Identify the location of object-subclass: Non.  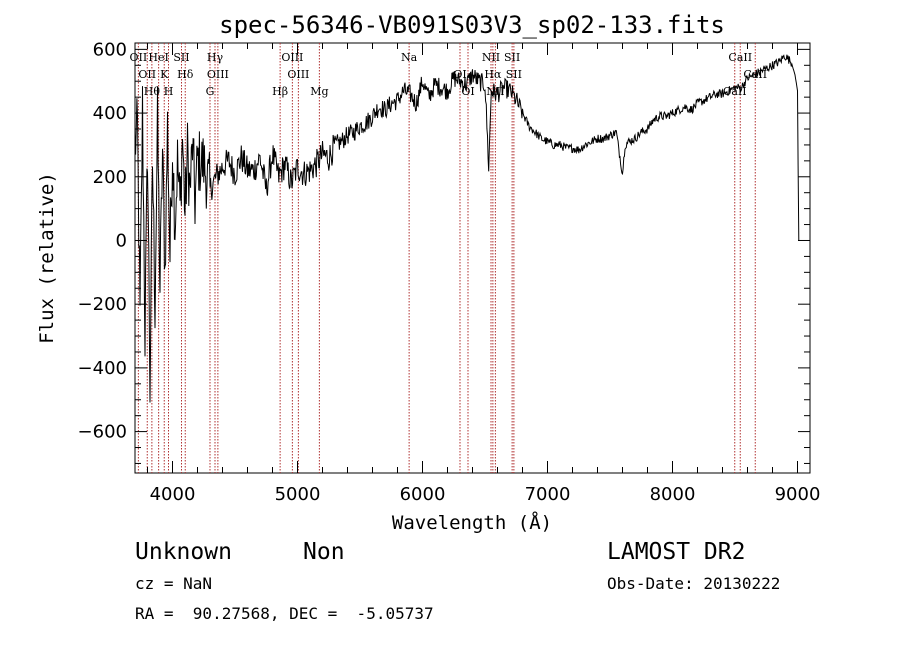
(324, 552).